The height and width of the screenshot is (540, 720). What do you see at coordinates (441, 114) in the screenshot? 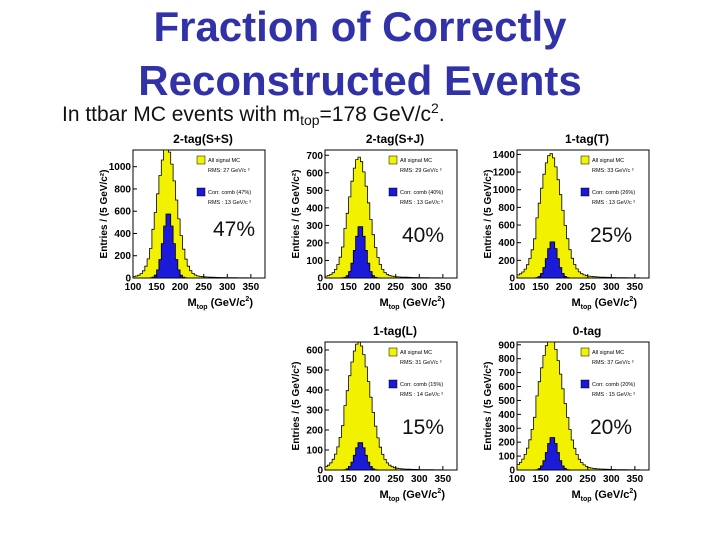
I see `subtitle-suffix: .` at bounding box center [441, 114].